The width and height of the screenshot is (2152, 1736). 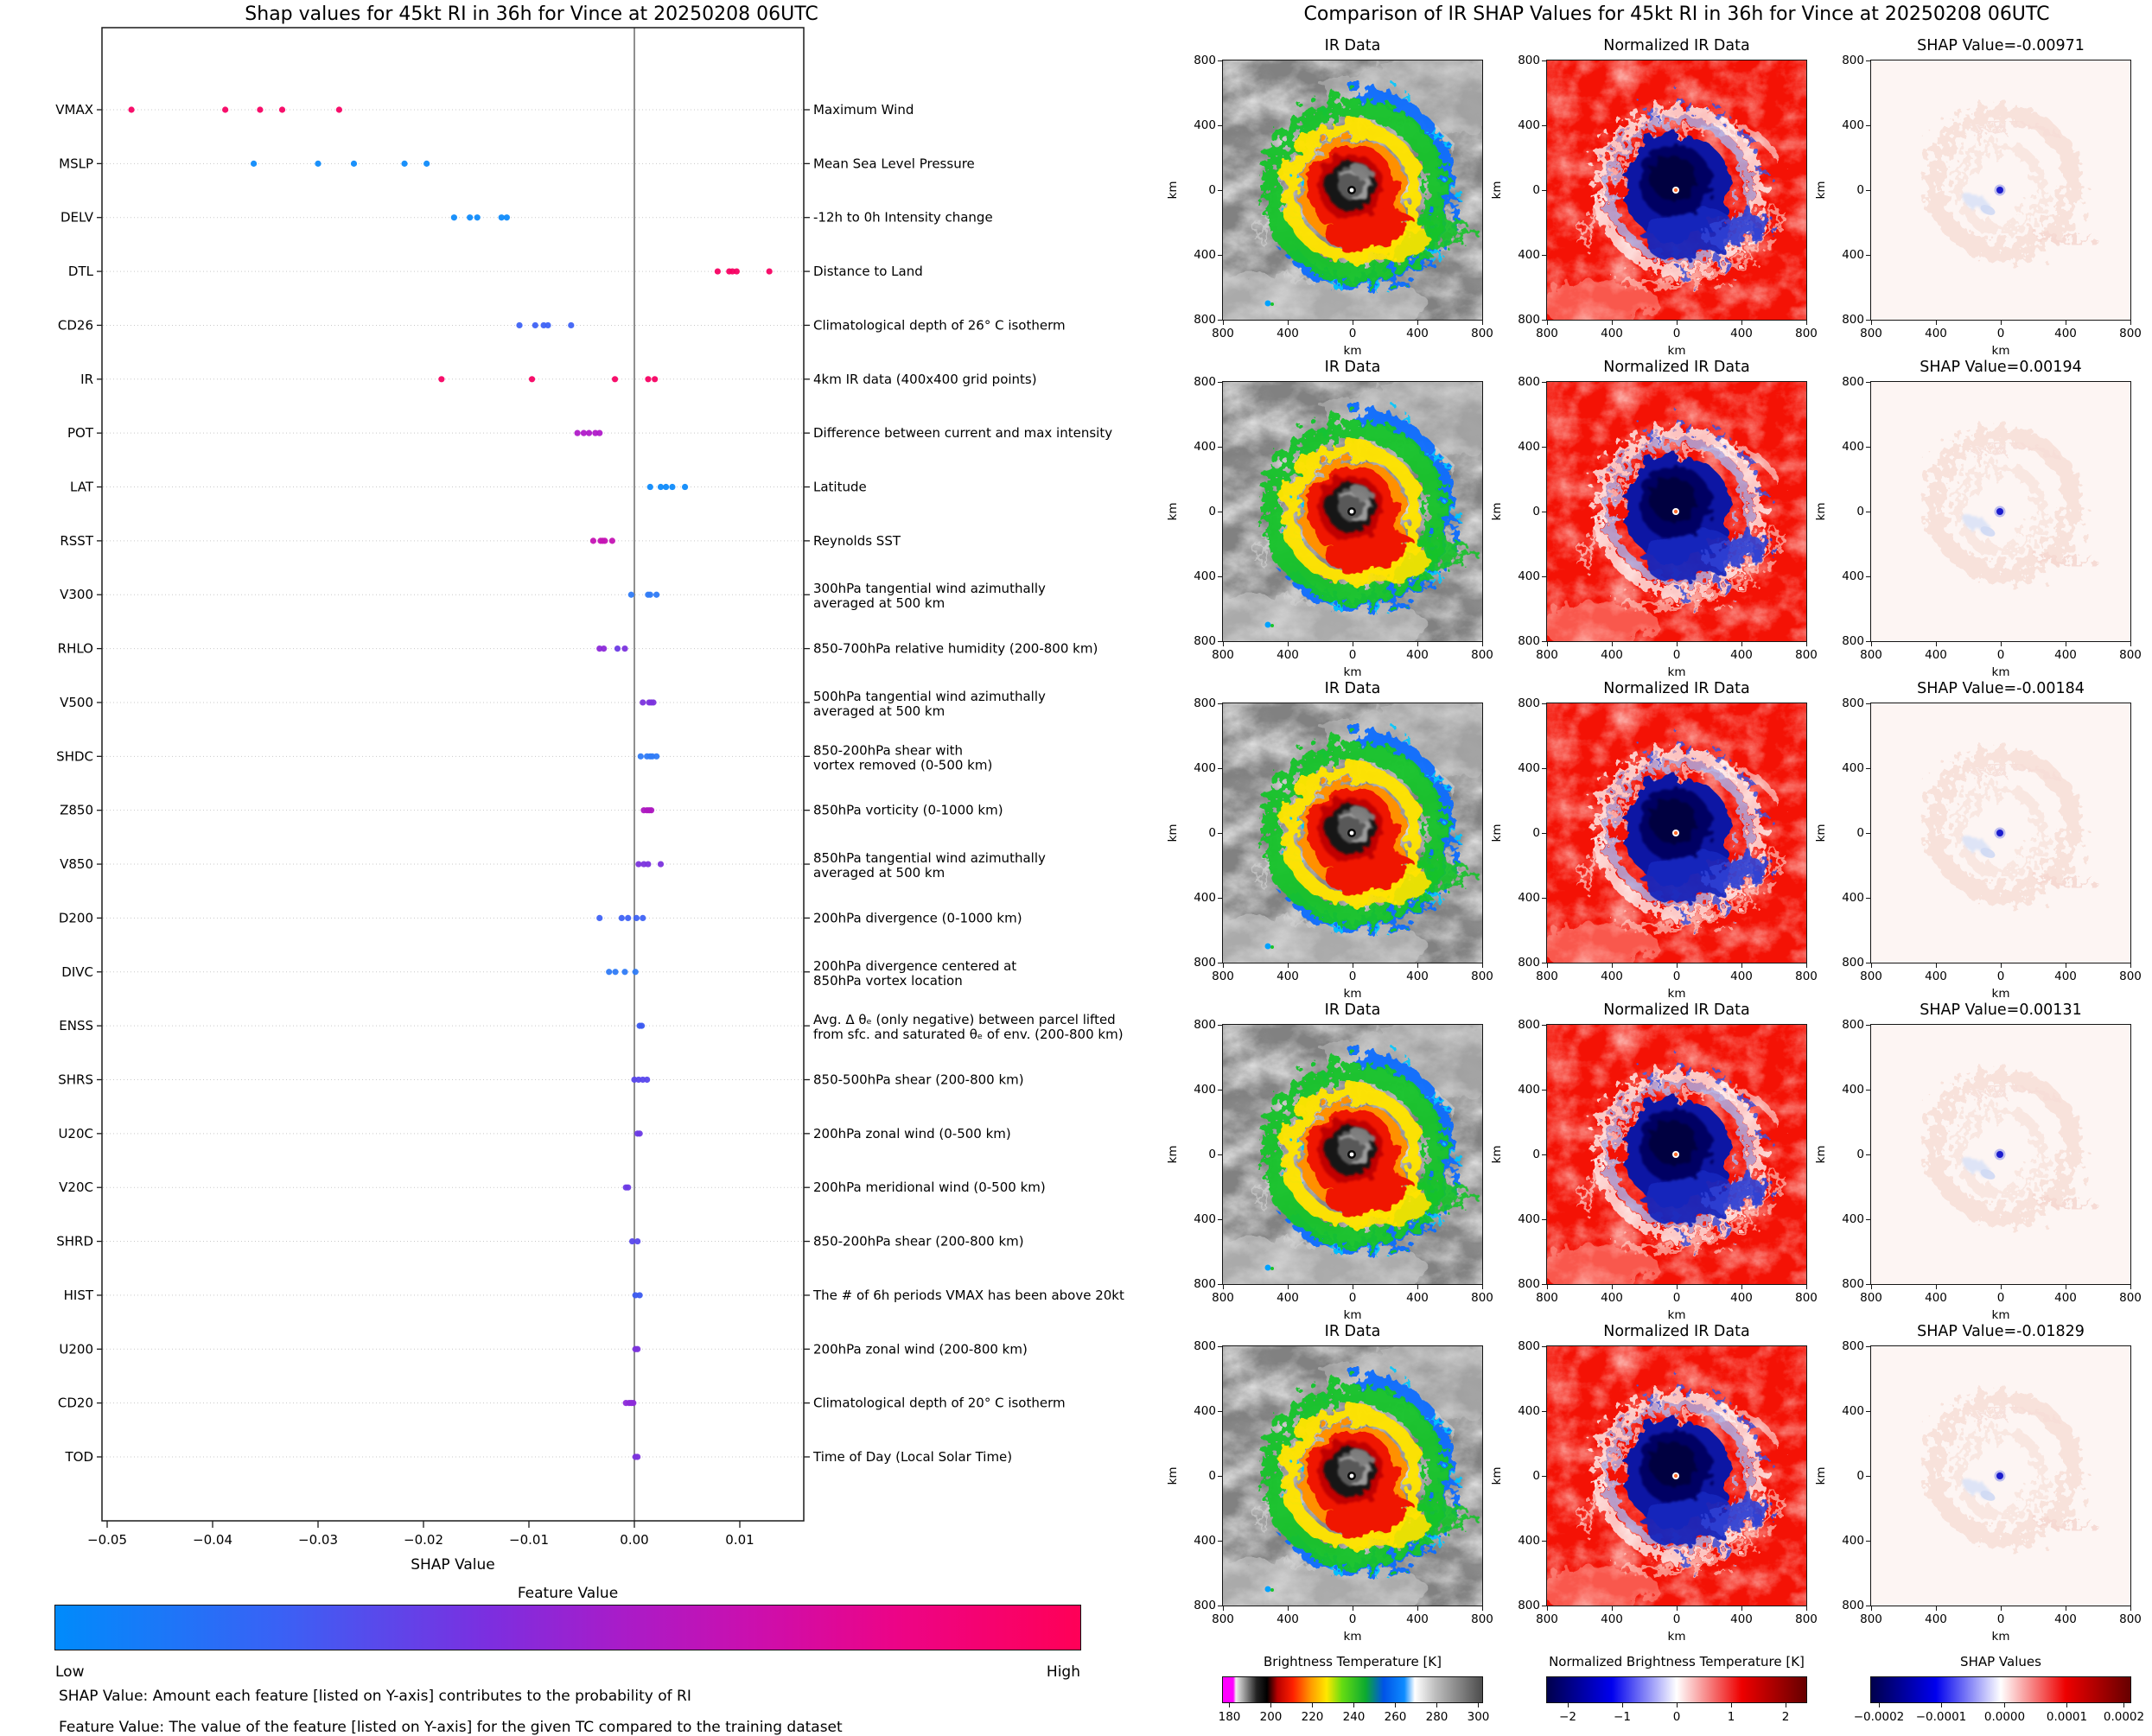 I want to click on feature-description: vortex removed (0-500 km), so click(x=902, y=765).